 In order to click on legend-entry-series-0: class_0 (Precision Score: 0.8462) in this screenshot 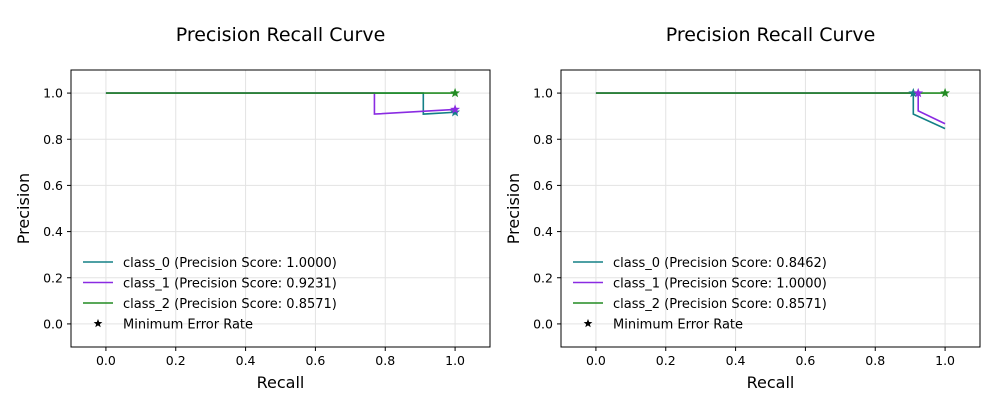, I will do `click(700, 263)`.